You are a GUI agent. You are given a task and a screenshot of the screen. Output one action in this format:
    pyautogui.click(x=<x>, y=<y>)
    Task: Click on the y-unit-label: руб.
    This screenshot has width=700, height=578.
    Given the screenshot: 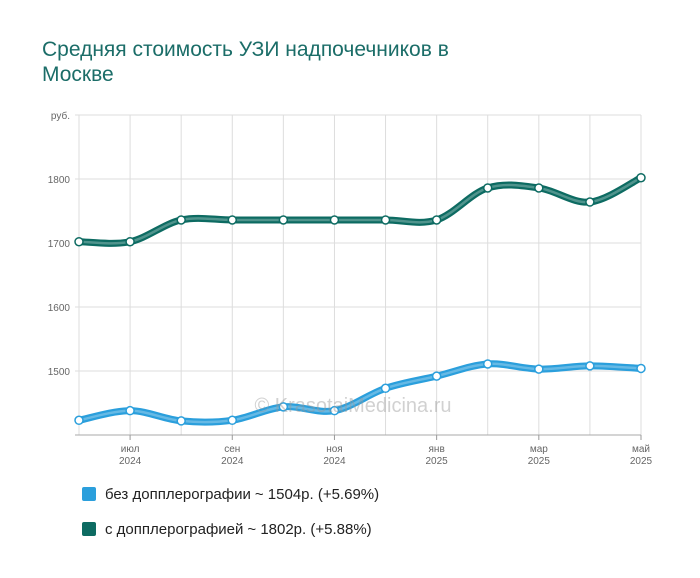 What is the action you would take?
    pyautogui.click(x=60, y=116)
    